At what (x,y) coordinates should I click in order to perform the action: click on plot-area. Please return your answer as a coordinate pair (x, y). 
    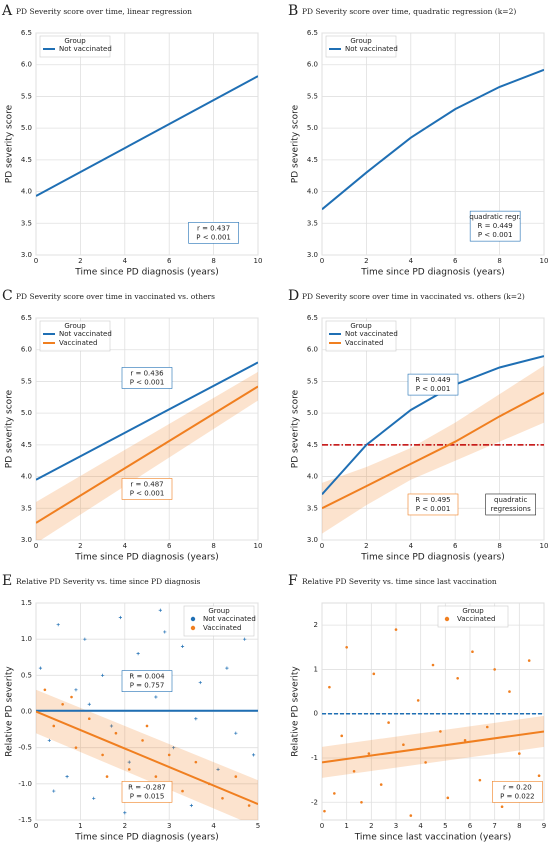
    Looking at the image, I should click on (147, 144).